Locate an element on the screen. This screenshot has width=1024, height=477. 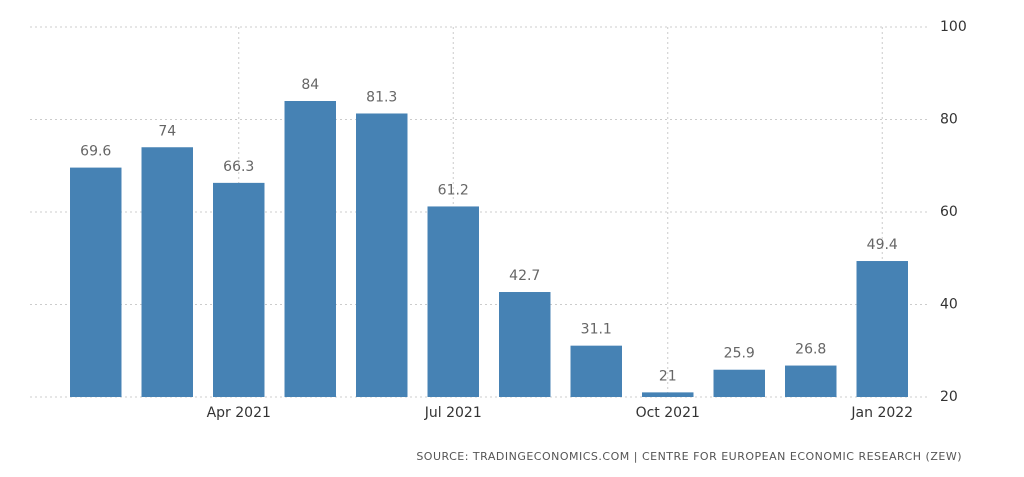
x-tick-label: Oct 2021 is located at coordinates (668, 413).